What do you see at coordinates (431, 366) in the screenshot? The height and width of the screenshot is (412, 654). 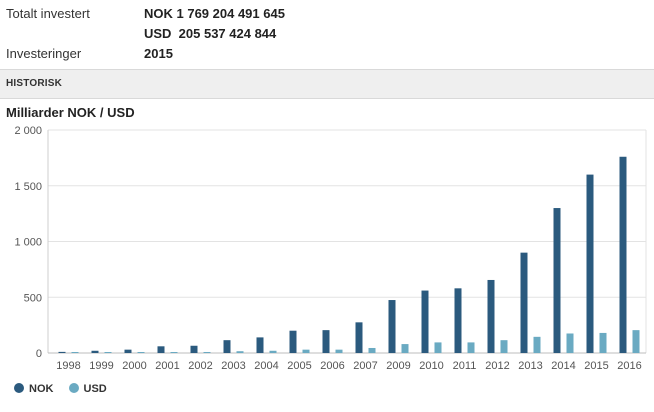 I see `x-tick-label: 2010` at bounding box center [431, 366].